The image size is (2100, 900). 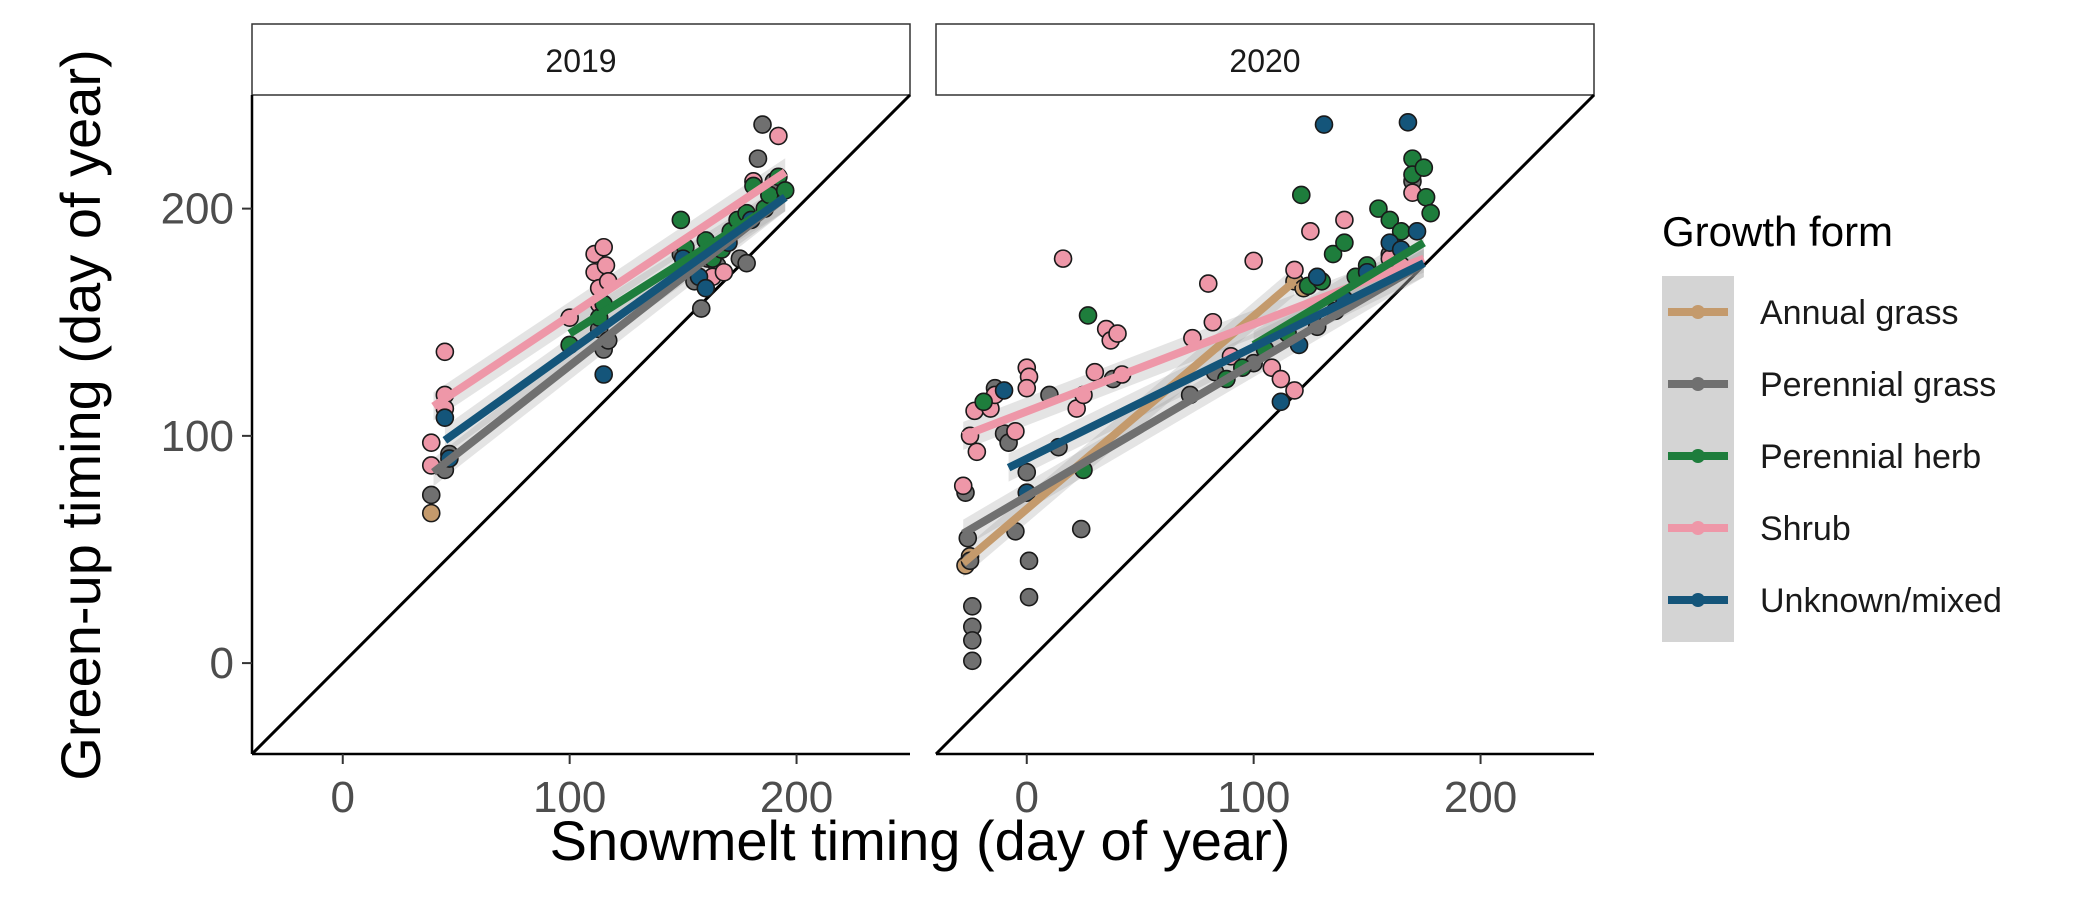 What do you see at coordinates (197, 209) in the screenshot?
I see `y-tick-label: 200` at bounding box center [197, 209].